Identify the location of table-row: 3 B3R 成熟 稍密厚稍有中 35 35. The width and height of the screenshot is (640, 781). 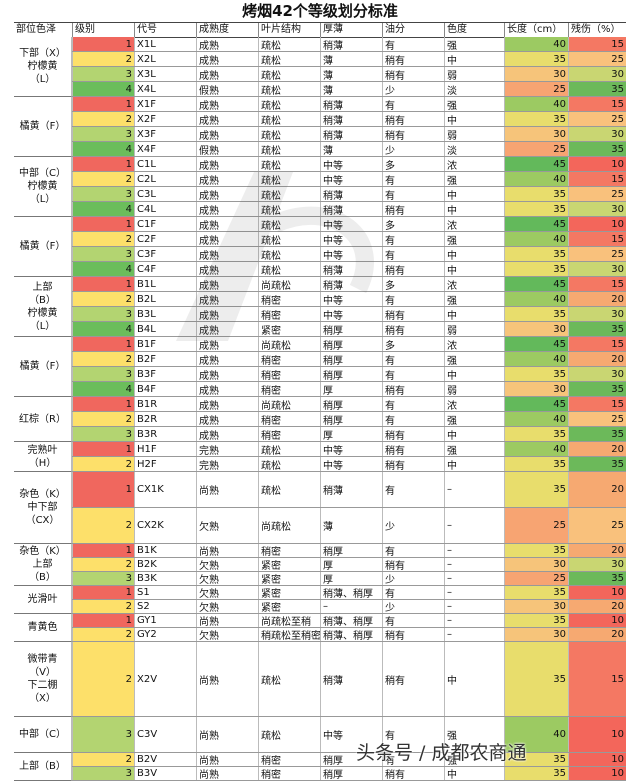
(320, 434).